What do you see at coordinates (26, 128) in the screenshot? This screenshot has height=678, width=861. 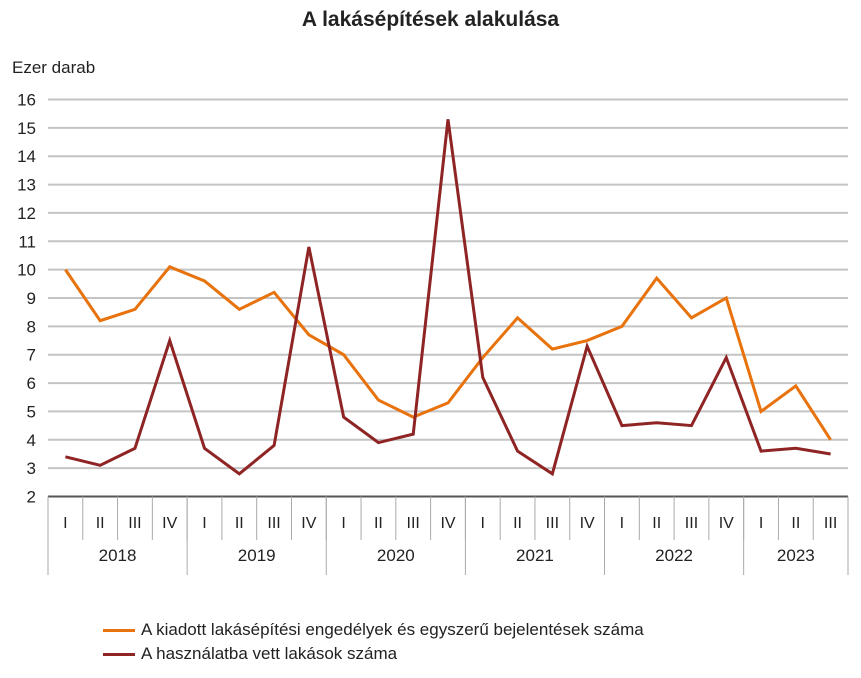 I see `y-tick-label: 15` at bounding box center [26, 128].